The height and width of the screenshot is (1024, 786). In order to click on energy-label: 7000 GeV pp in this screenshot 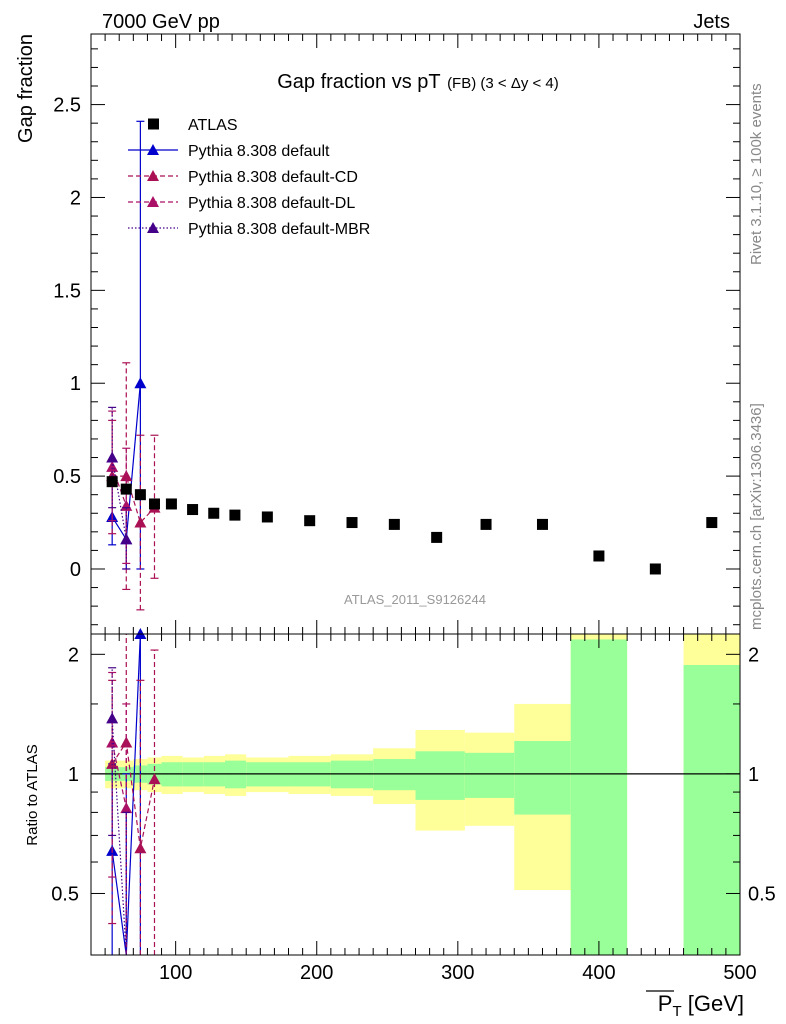, I will do `click(161, 22)`.